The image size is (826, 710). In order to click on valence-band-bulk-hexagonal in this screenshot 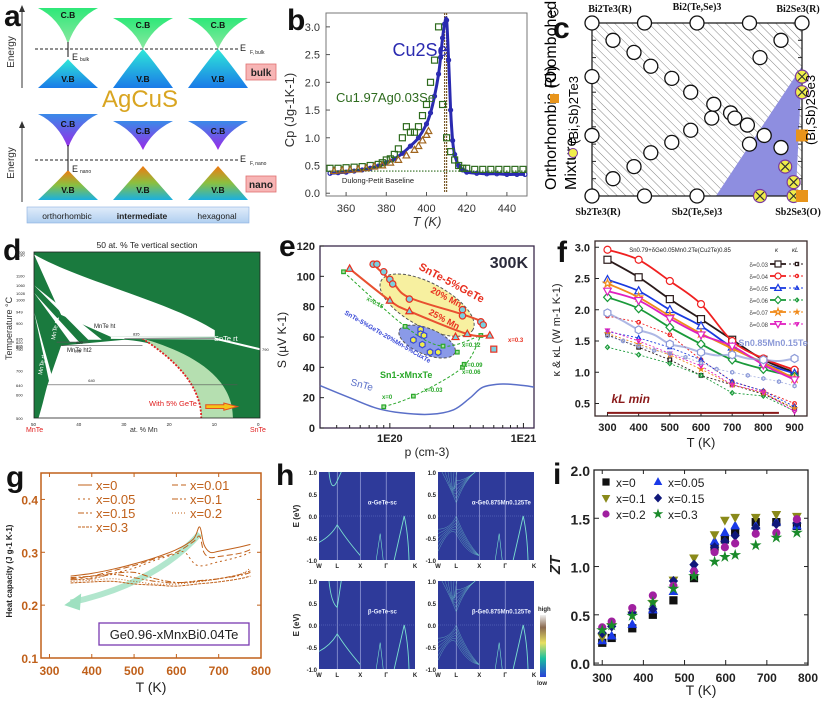, I will do `click(218, 68)`.